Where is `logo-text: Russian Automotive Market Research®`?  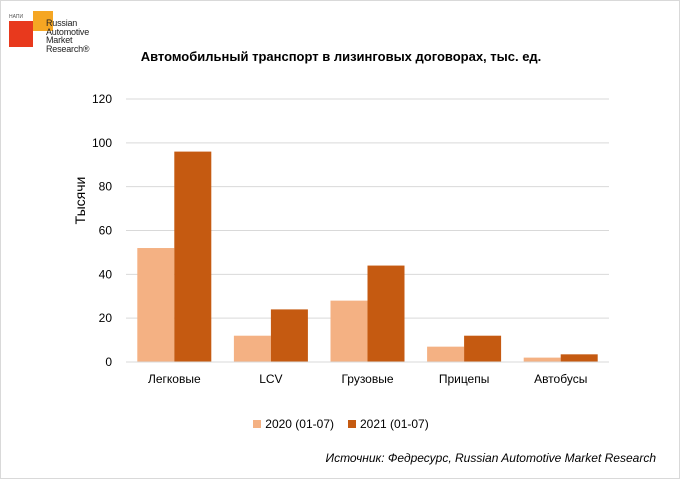 logo-text: Russian Automotive Market Research® is located at coordinates (68, 36).